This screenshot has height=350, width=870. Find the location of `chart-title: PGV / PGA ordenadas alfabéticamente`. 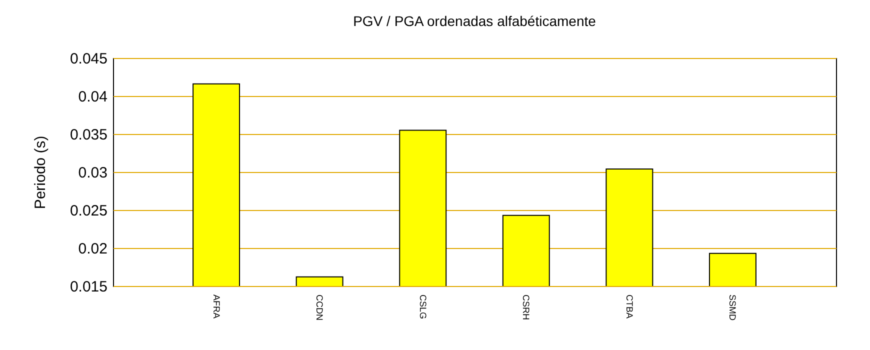

chart-title: PGV / PGA ordenadas alfabéticamente is located at coordinates (474, 21).